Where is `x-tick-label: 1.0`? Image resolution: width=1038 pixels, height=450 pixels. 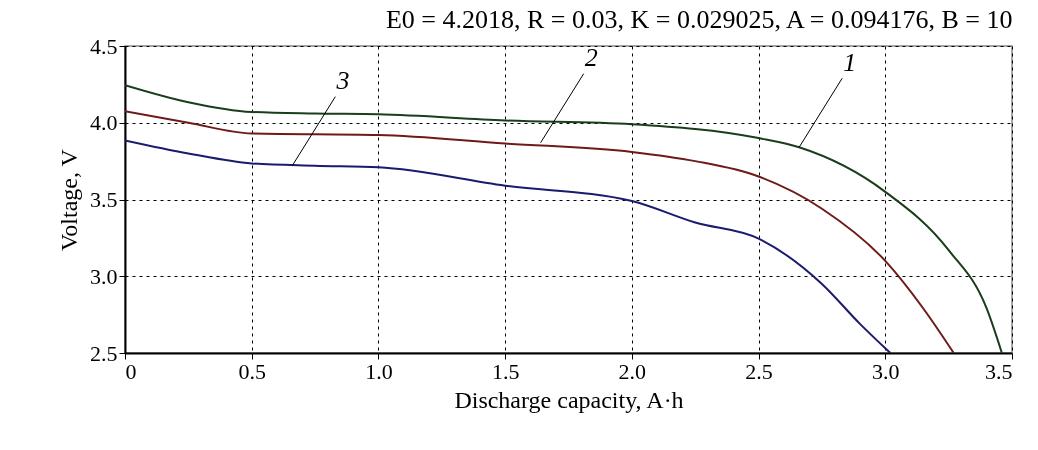
x-tick-label: 1.0 is located at coordinates (379, 371).